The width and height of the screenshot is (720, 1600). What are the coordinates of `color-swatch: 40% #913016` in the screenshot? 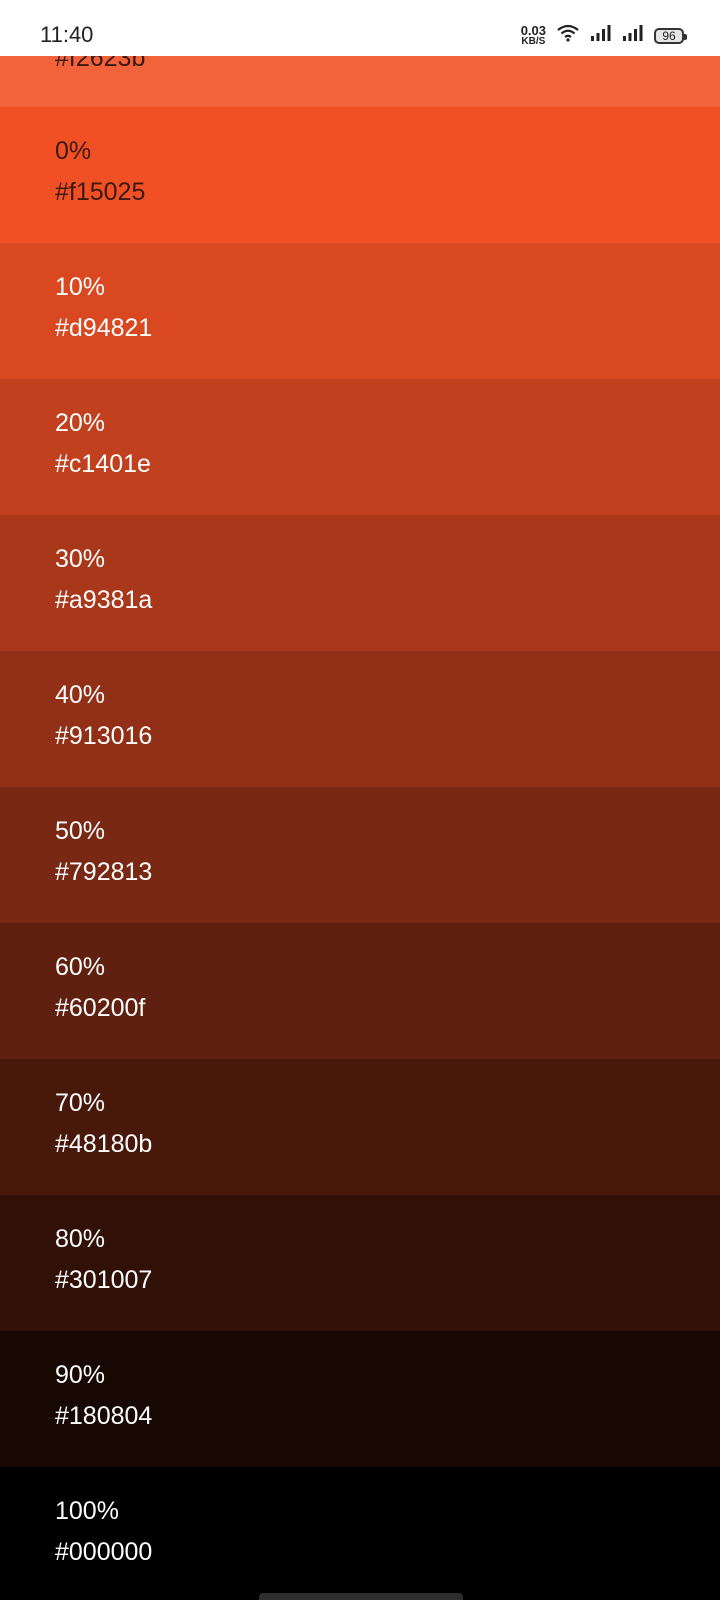 It's located at (360, 719).